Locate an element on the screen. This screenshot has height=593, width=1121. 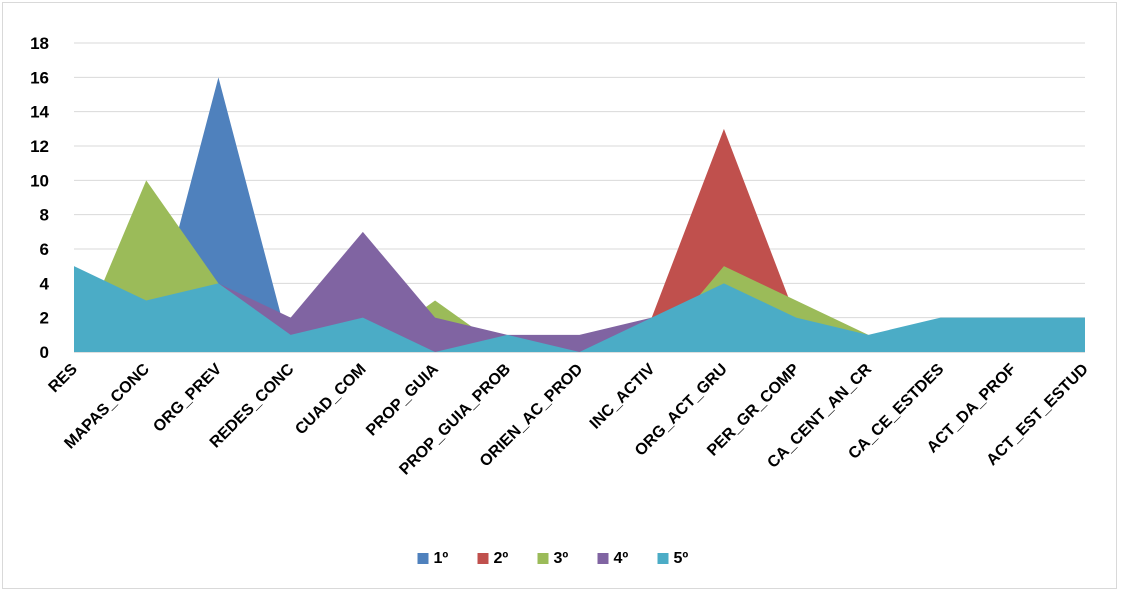
legend-label-3: 3º is located at coordinates (561, 558).